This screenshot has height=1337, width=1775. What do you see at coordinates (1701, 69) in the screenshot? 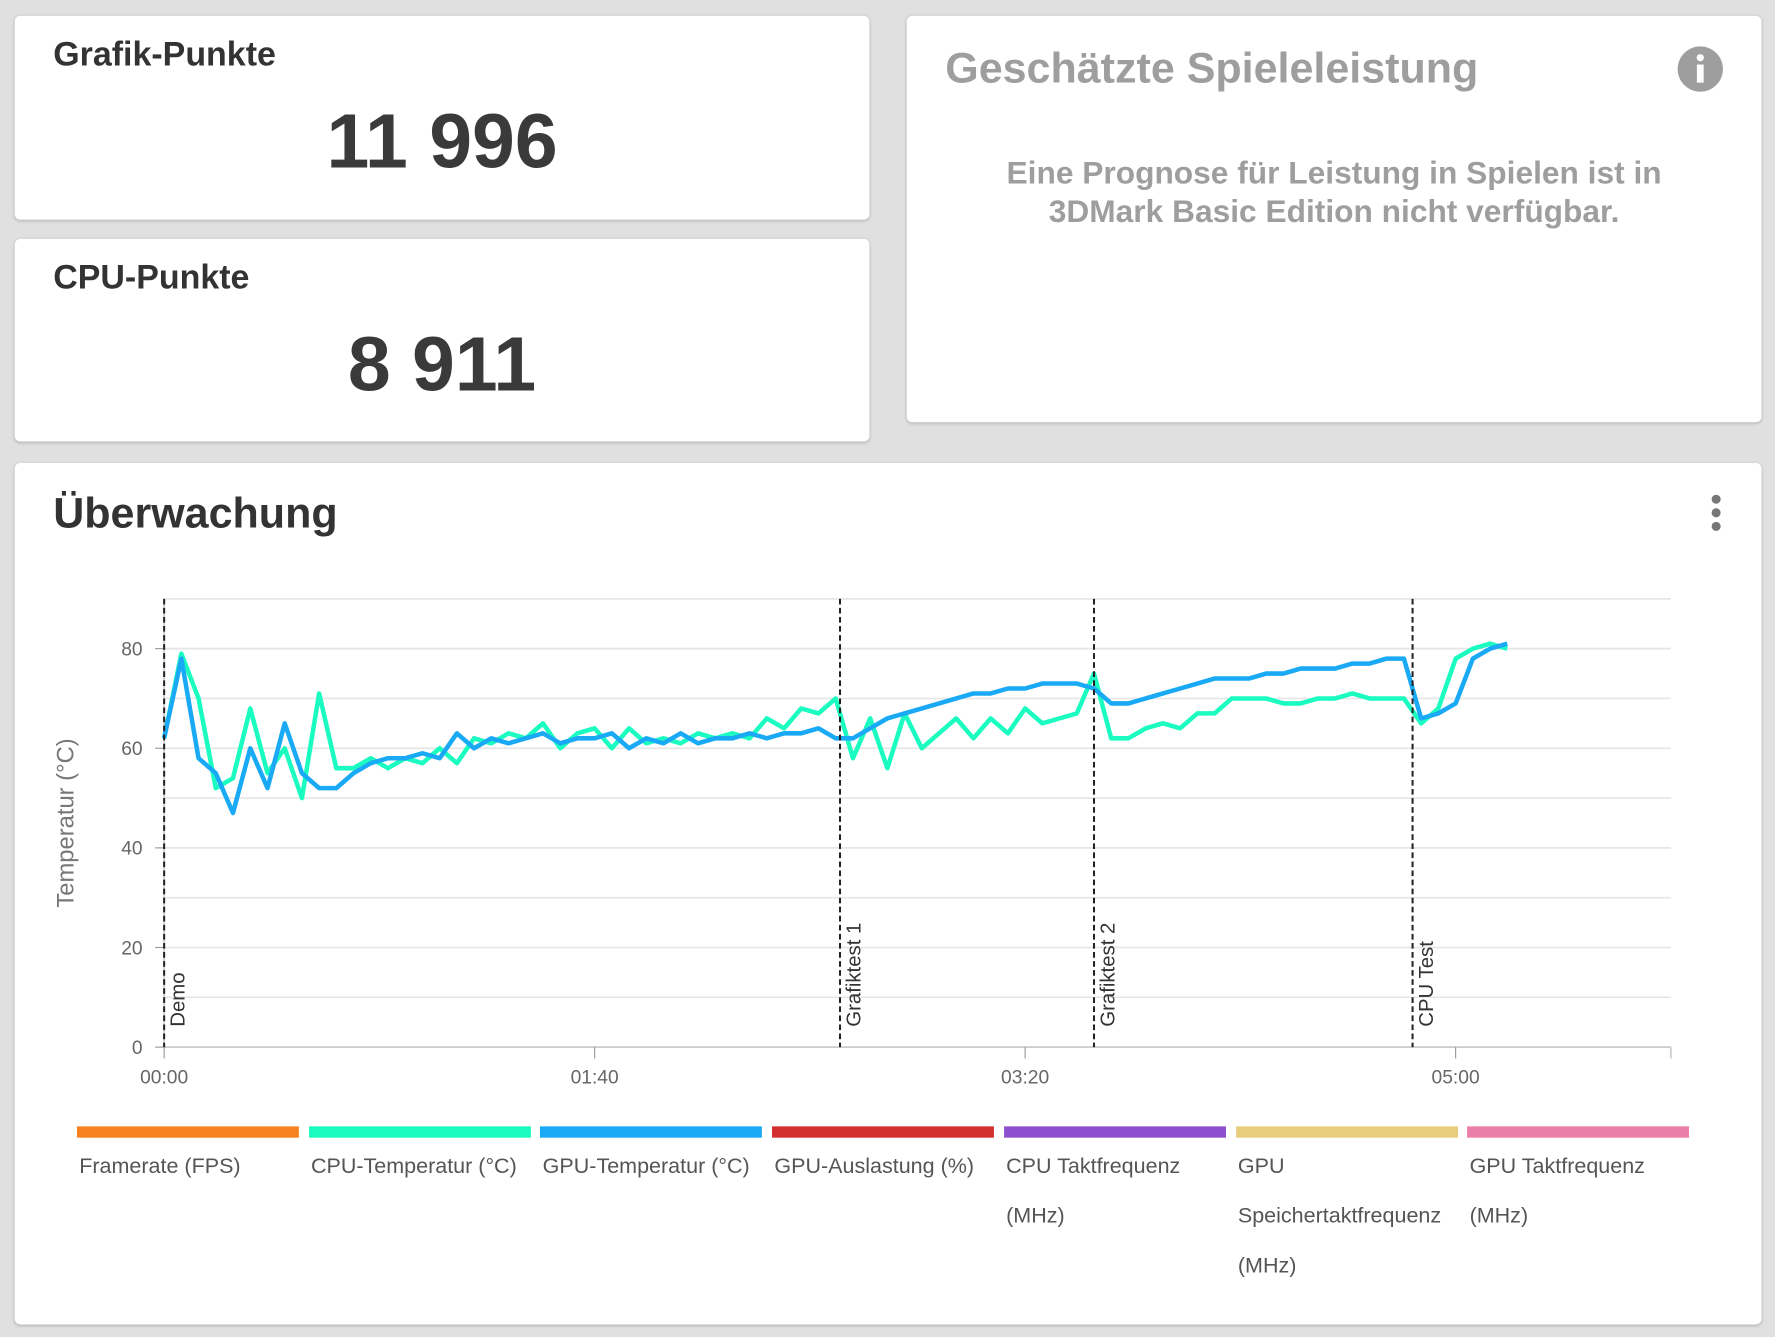
I see `info-icon` at bounding box center [1701, 69].